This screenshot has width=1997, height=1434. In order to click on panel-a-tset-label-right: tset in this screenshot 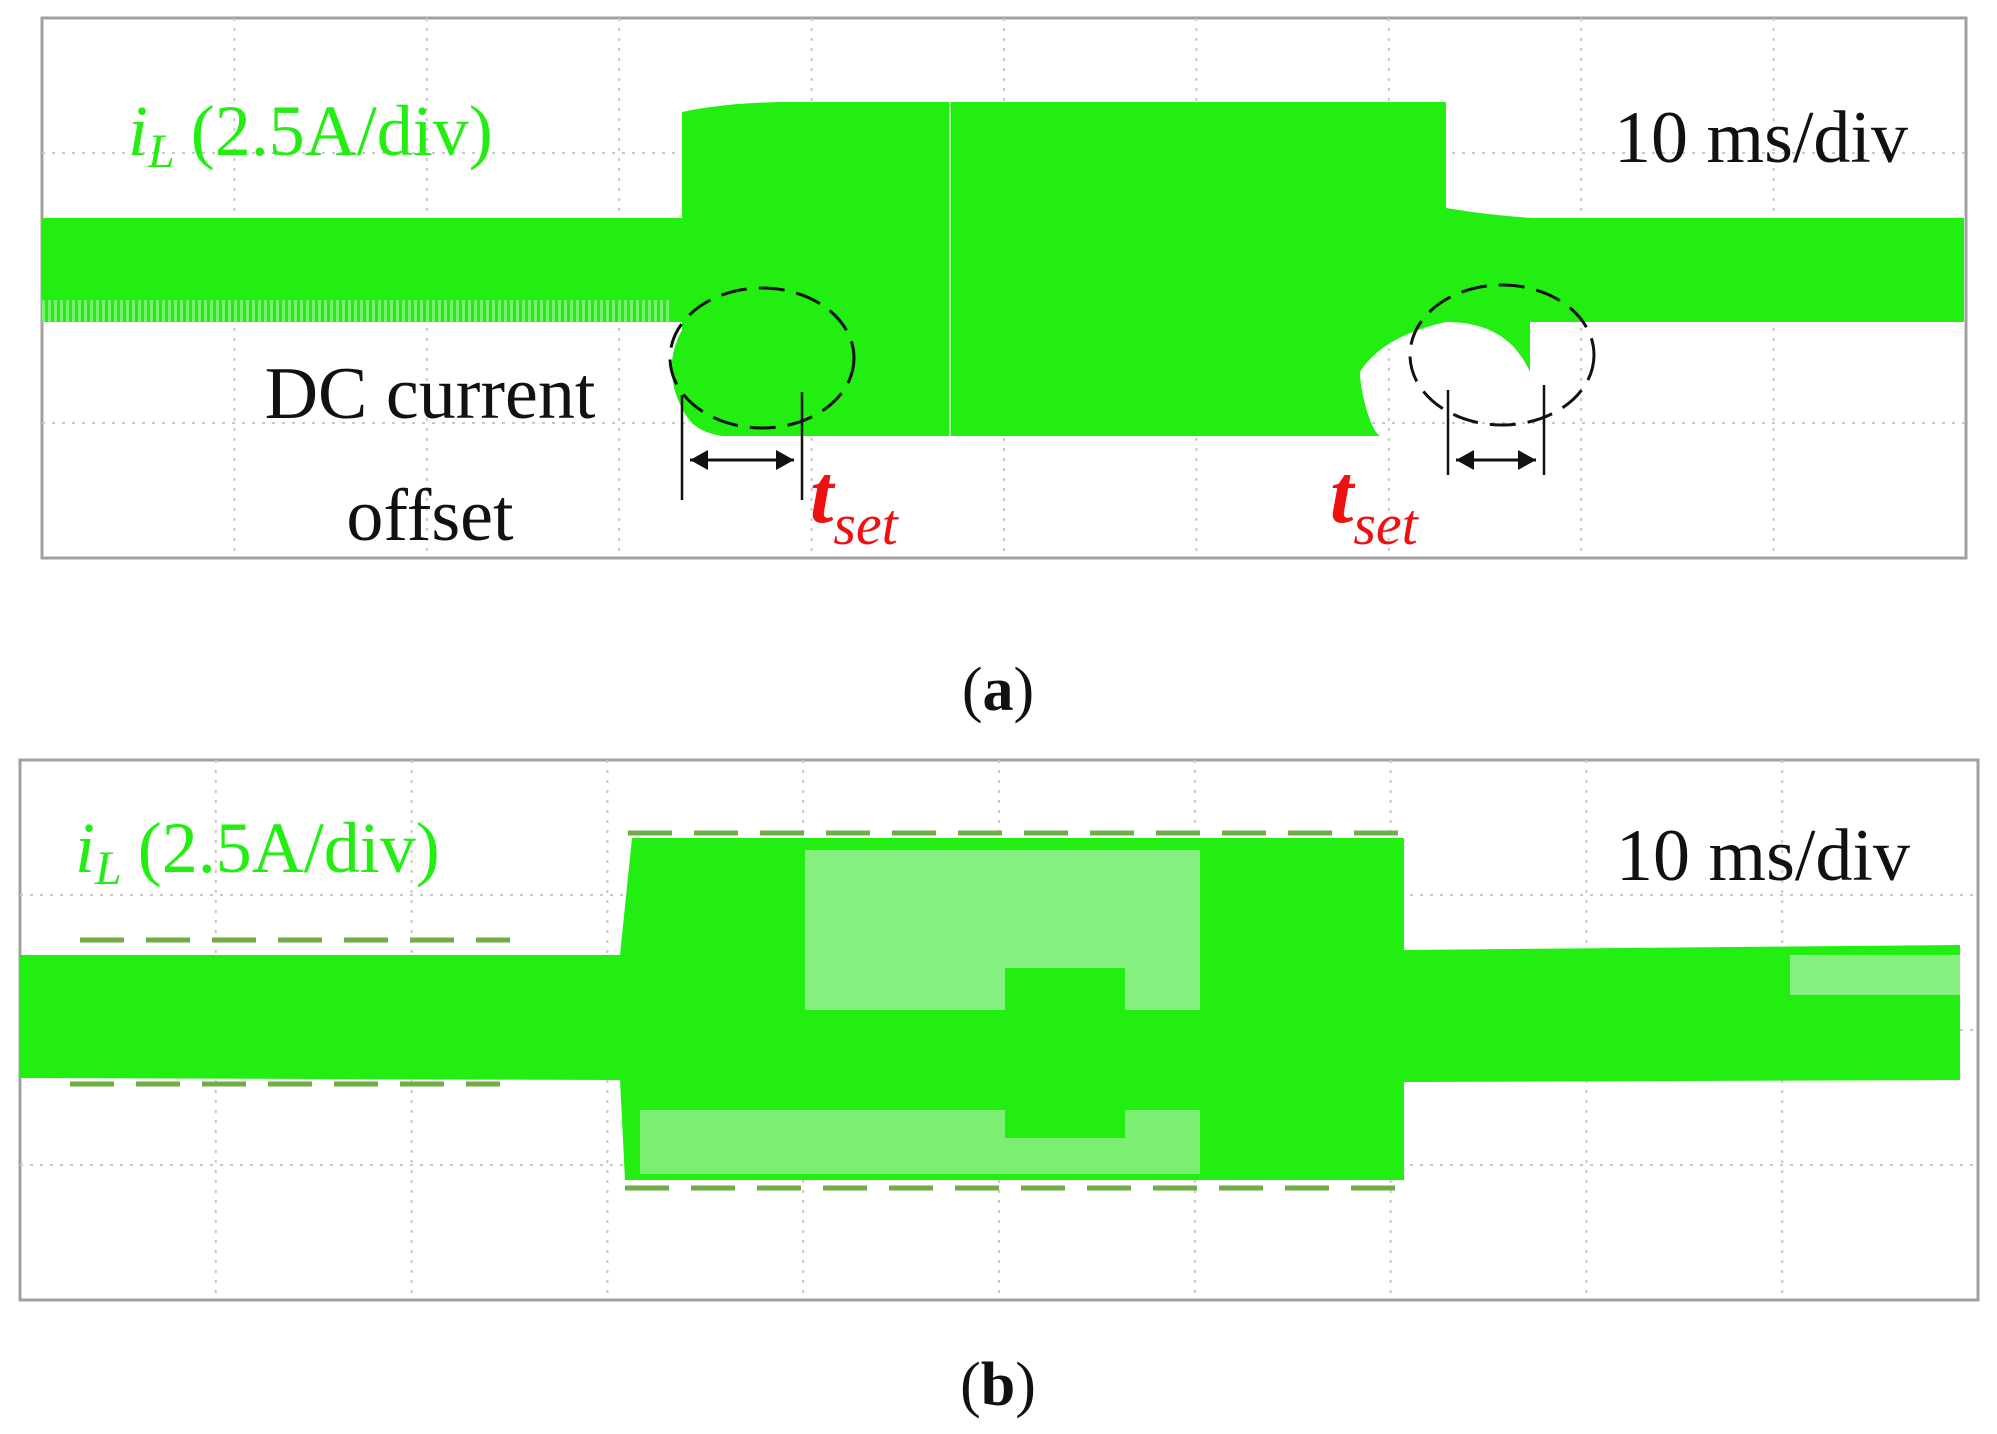, I will do `click(1375, 502)`.